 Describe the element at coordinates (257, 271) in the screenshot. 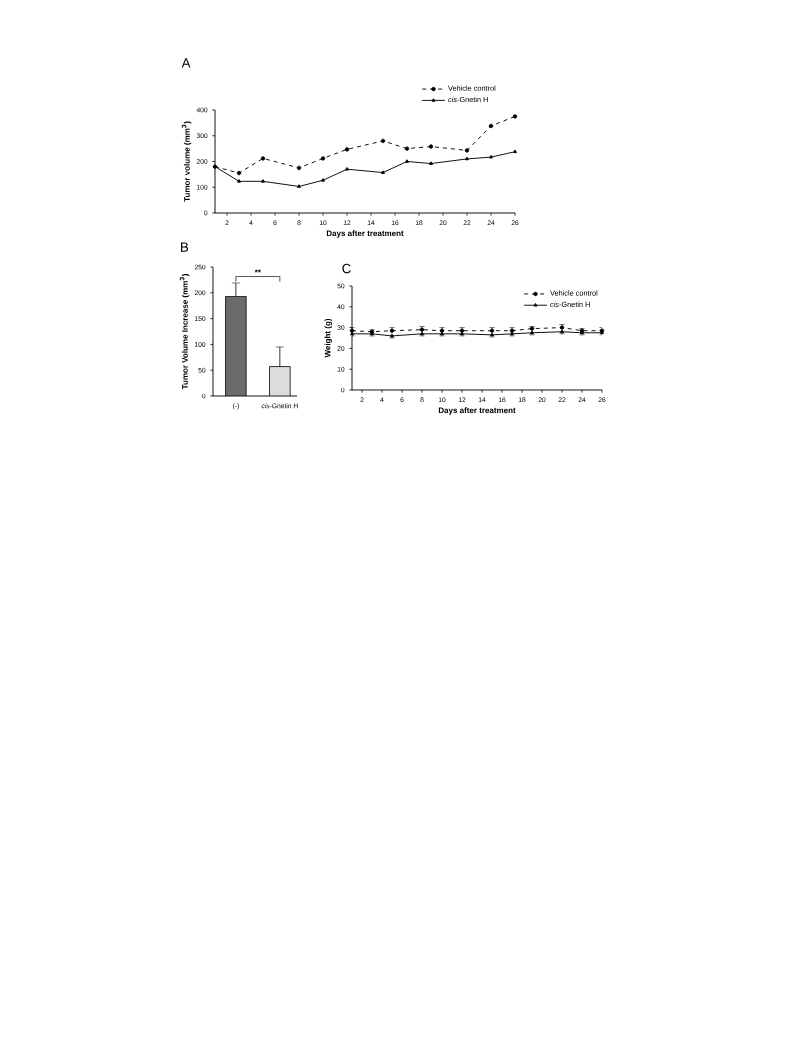

I see `annotation: **` at that location.